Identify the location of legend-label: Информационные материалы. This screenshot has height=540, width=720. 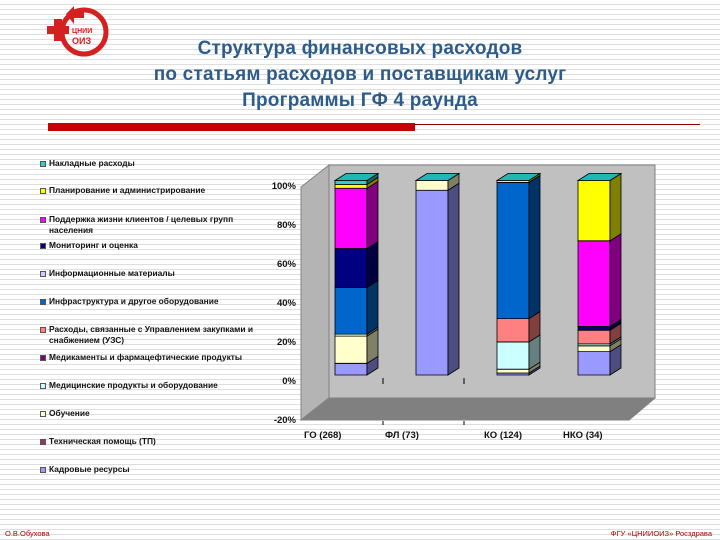
(112, 273).